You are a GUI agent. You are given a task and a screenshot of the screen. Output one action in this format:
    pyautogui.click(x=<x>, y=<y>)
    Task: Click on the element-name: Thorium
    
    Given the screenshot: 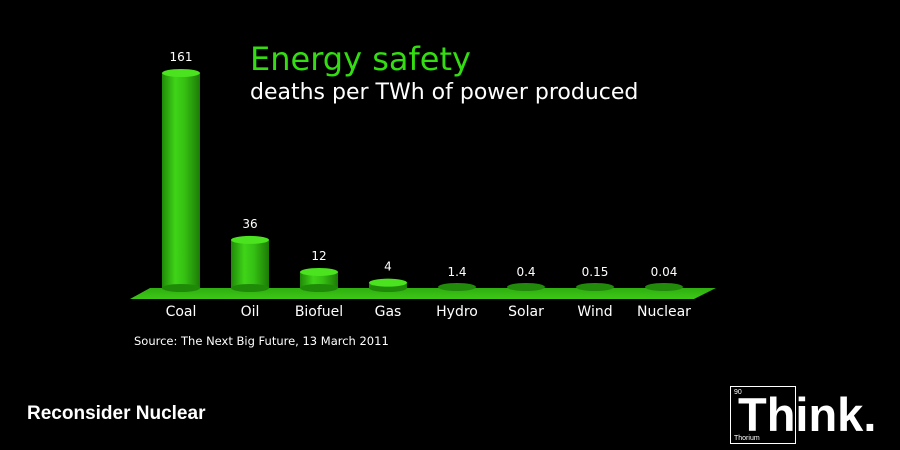 What is the action you would take?
    pyautogui.click(x=747, y=438)
    